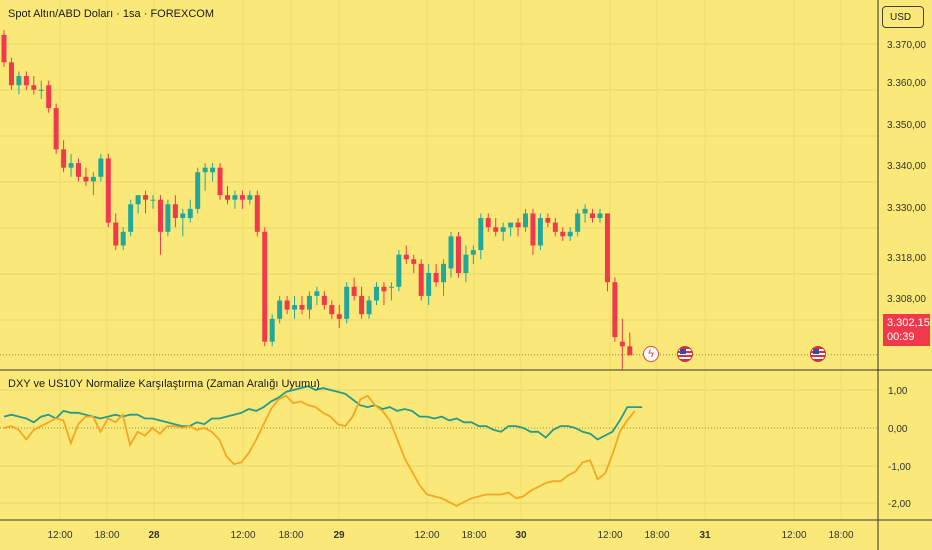 The height and width of the screenshot is (550, 932). Describe the element at coordinates (898, 429) in the screenshot. I see `indicator-tick-label: 0,00` at that location.